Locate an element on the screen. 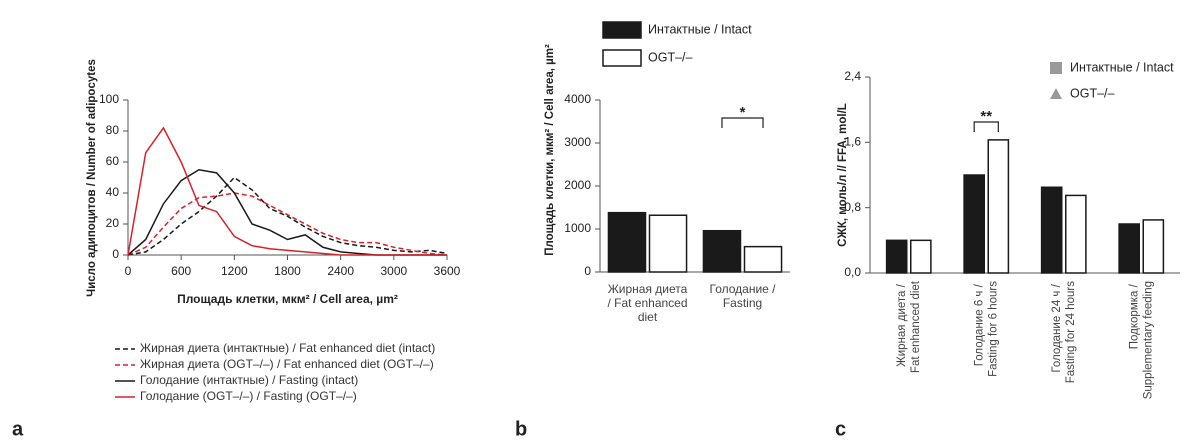 The width and height of the screenshot is (1200, 447). y-tick-label: 1,6 is located at coordinates (852, 142).